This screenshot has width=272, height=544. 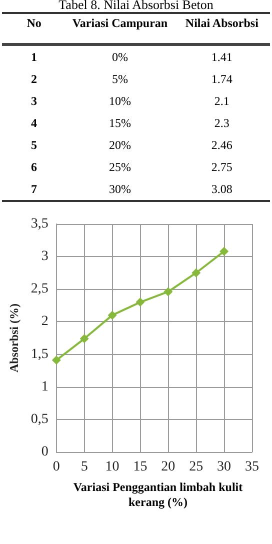 What do you see at coordinates (119, 57) in the screenshot?
I see `text: 0%` at bounding box center [119, 57].